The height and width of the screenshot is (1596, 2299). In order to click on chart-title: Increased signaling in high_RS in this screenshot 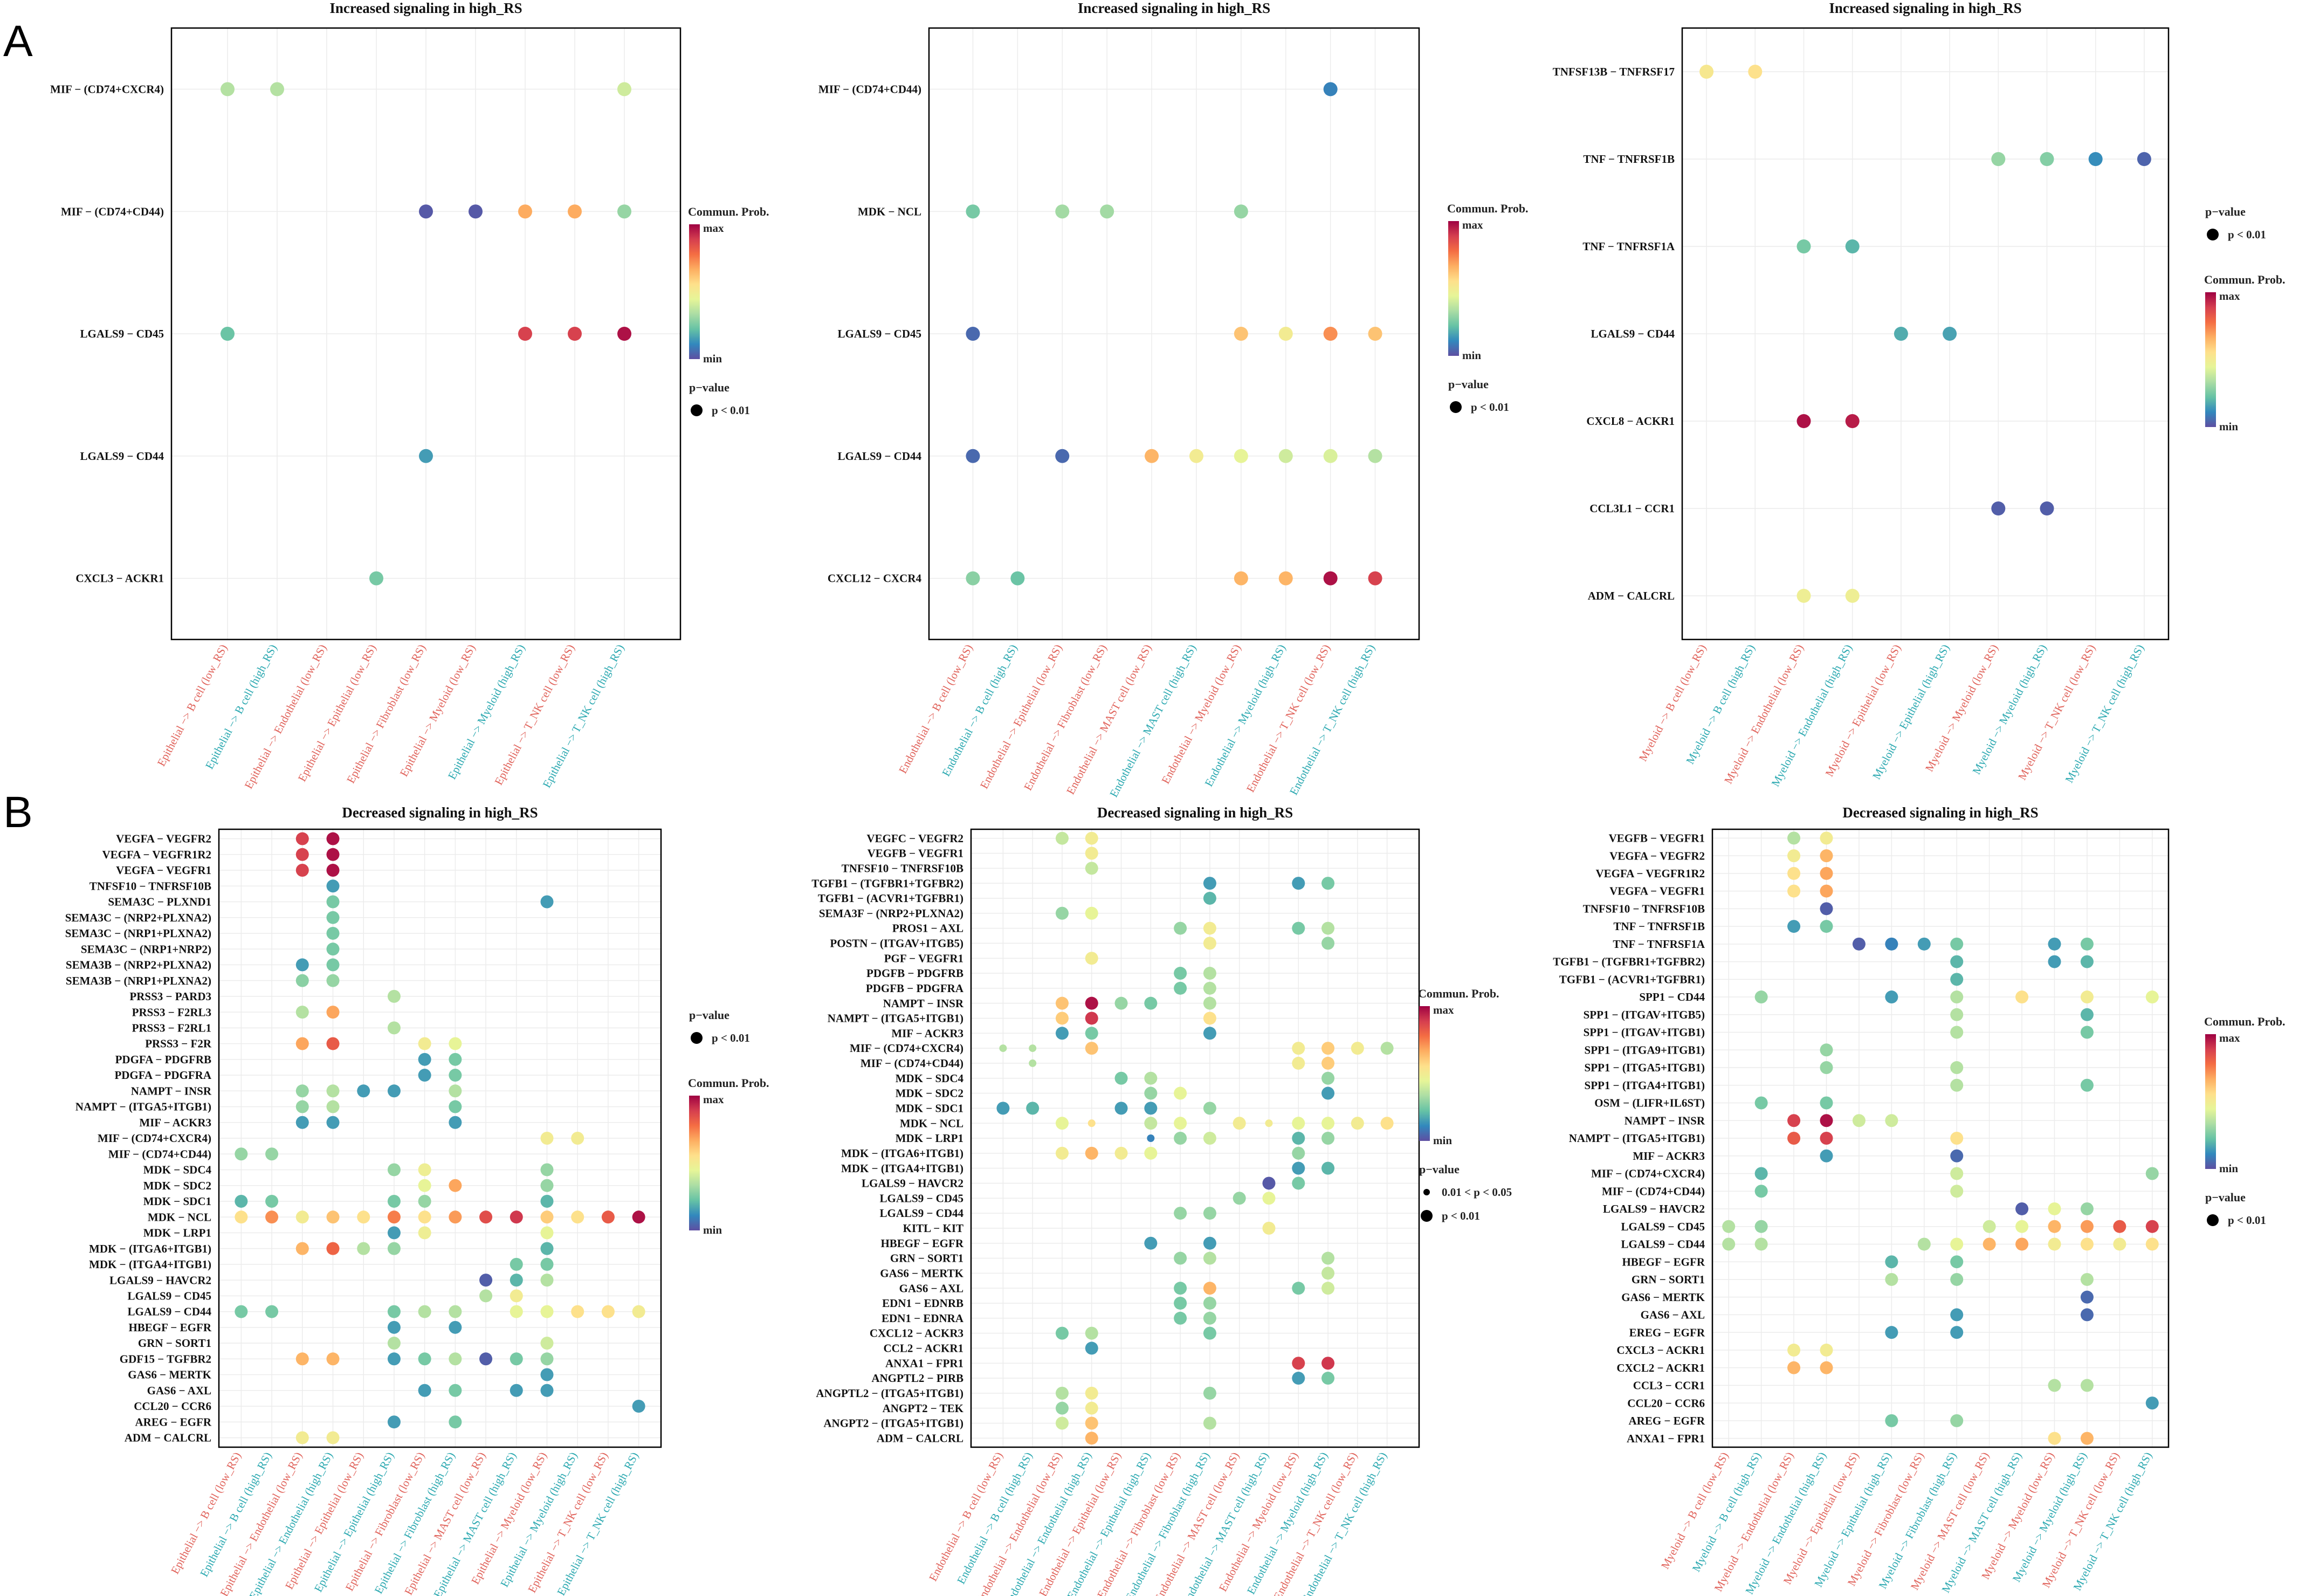, I will do `click(1174, 8)`.